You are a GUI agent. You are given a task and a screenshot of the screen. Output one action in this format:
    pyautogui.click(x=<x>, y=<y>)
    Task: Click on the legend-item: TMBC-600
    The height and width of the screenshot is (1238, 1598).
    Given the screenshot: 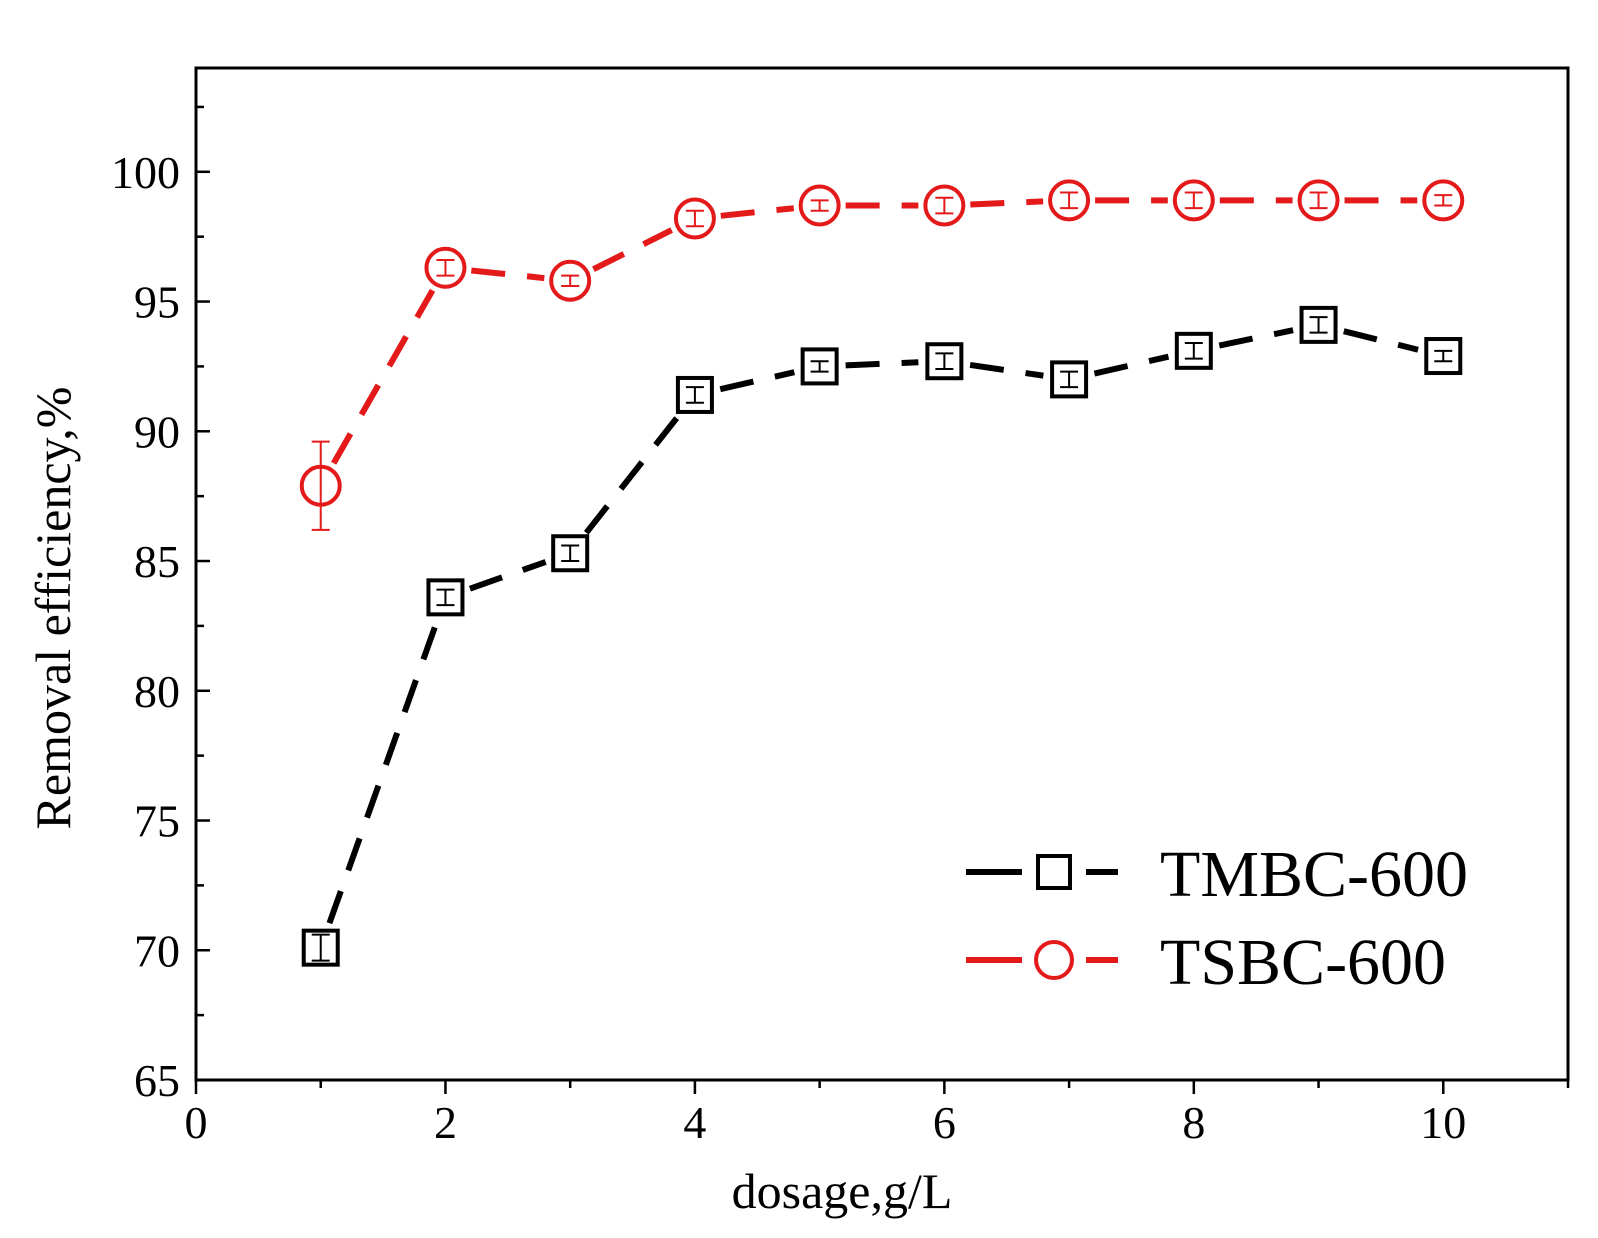 What is the action you would take?
    pyautogui.click(x=1217, y=874)
    